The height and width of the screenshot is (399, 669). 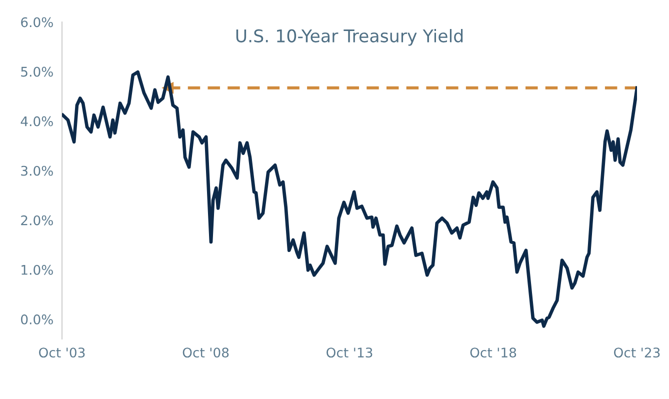 I want to click on y-tick-label: 4.0%, so click(x=36, y=121).